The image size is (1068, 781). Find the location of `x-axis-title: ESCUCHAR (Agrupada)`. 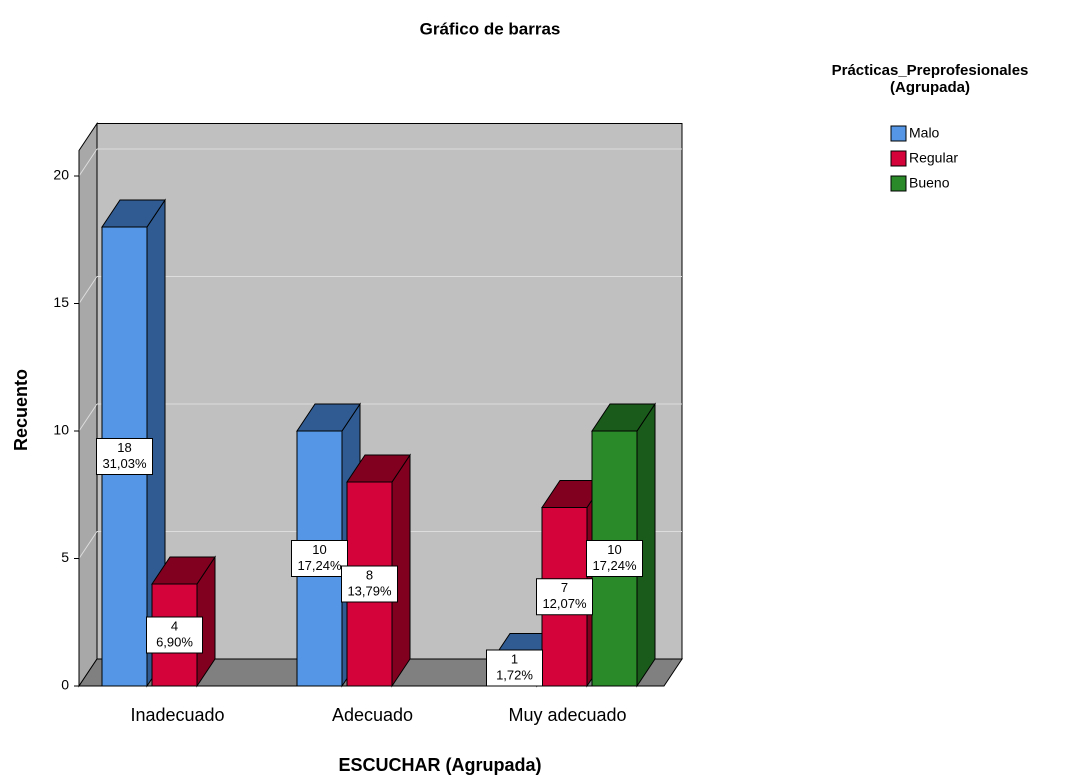

x-axis-title: ESCUCHAR (Agrupada) is located at coordinates (439, 765).